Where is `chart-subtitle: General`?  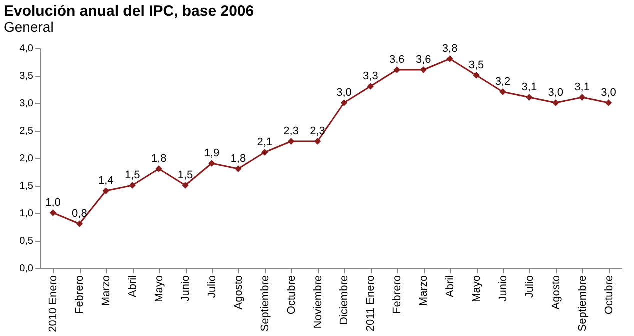 chart-subtitle: General is located at coordinates (29, 27).